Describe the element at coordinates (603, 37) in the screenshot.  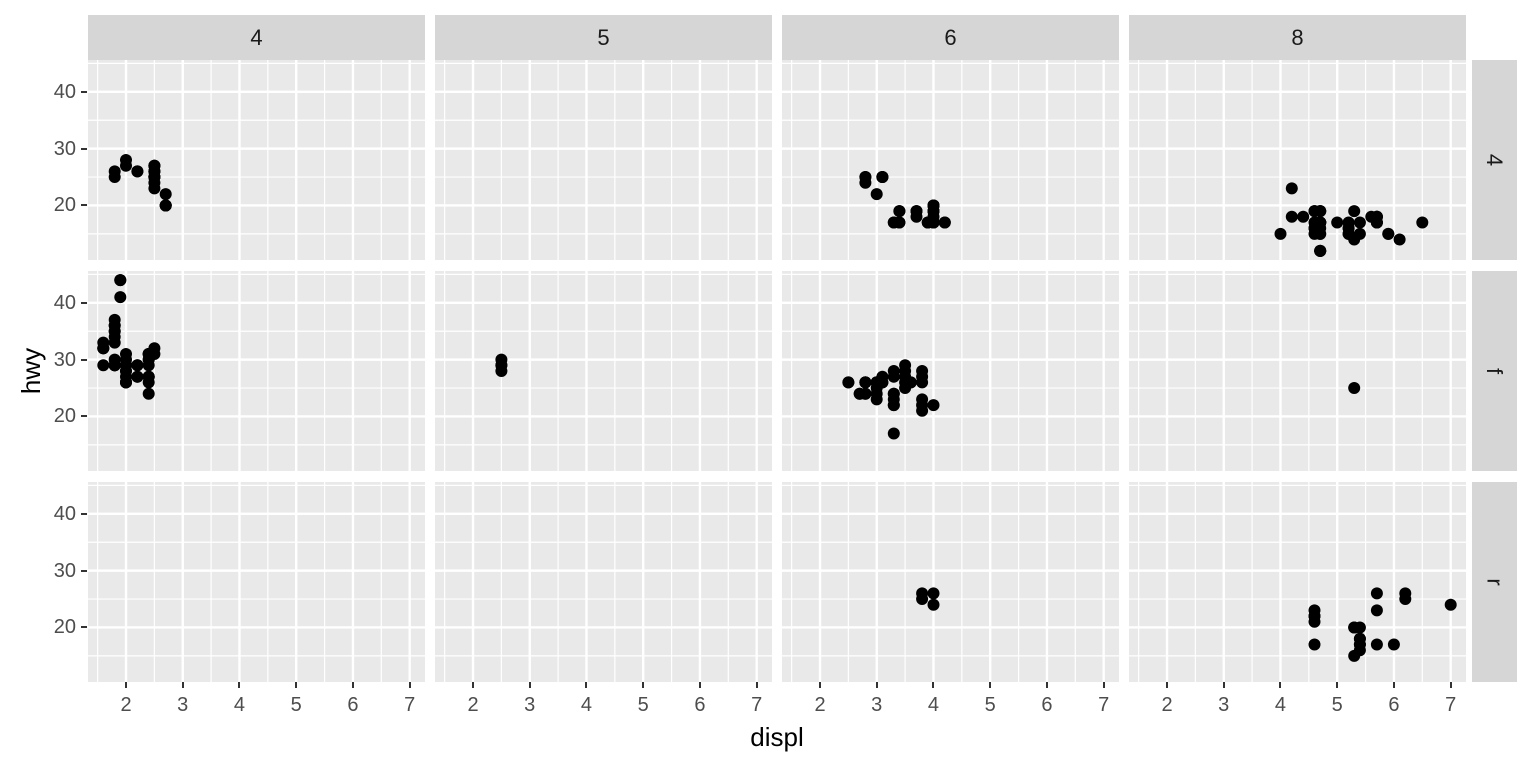
I see `facet-strip-col-5: 5` at that location.